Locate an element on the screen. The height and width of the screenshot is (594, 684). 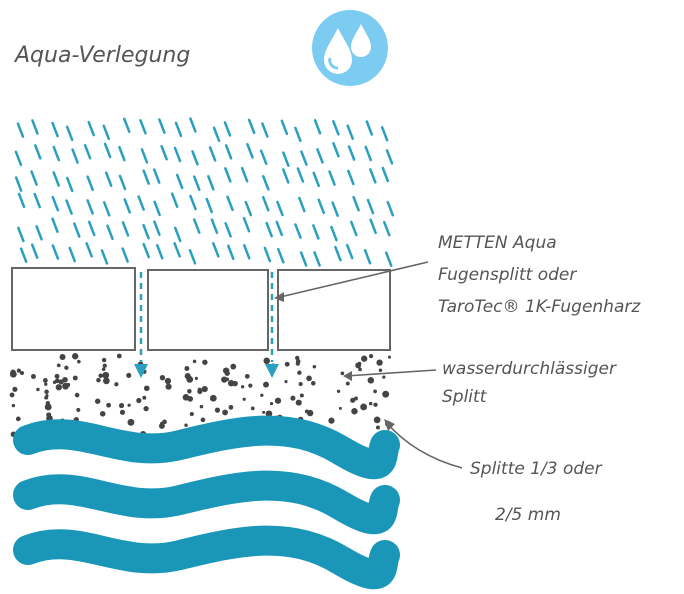
leader-arrowheads is located at coordinates (334, 361).